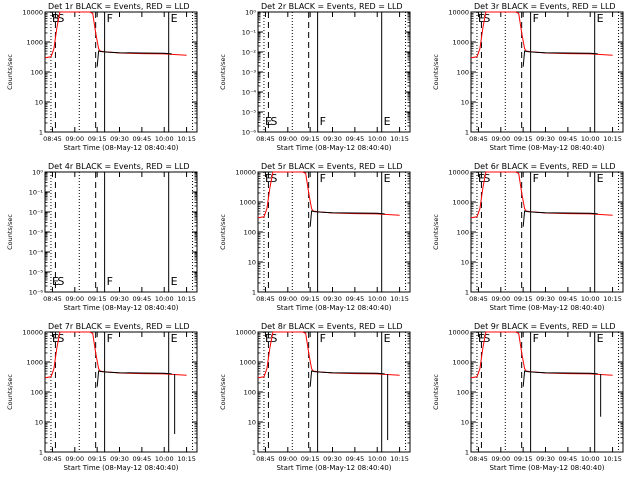  Describe the element at coordinates (332, 326) in the screenshot. I see `panel-title: Det 8r BLACK = Events, RED = LLD` at that location.